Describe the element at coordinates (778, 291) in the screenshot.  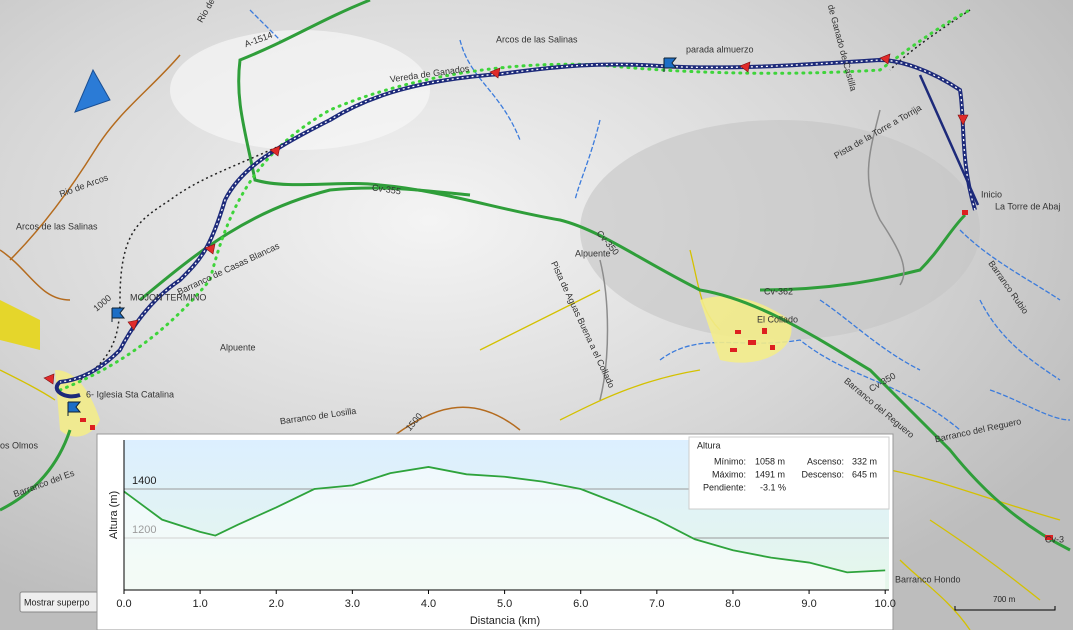
I see `map-label: Cv-362` at that location.